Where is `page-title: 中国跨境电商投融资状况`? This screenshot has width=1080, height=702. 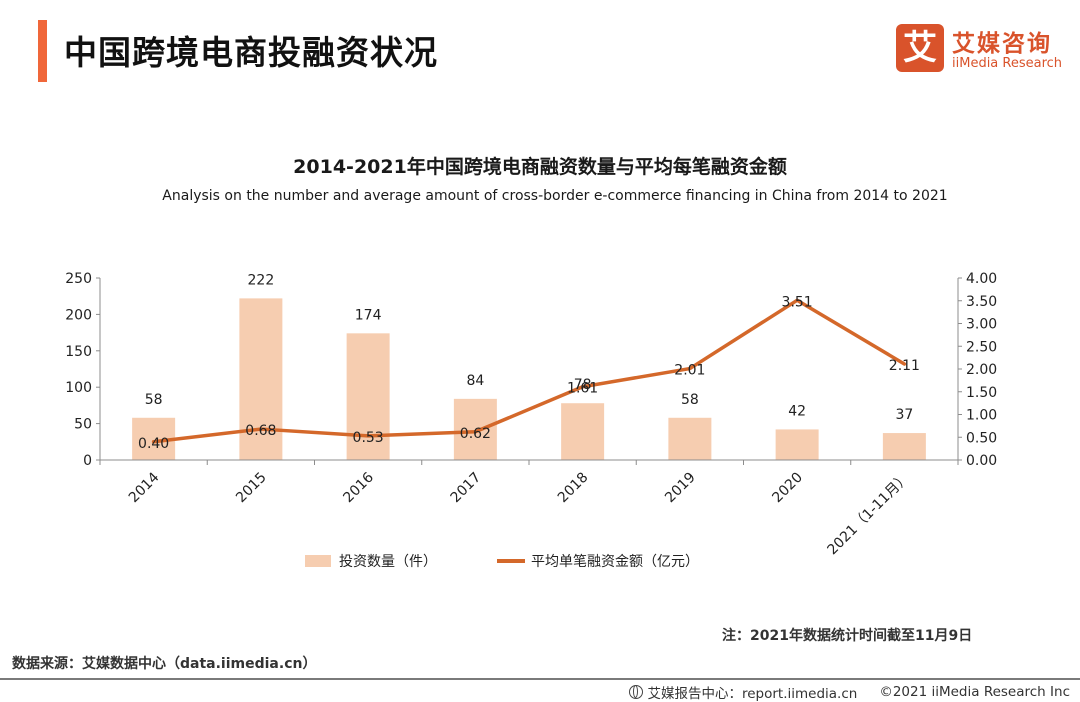 page-title: 中国跨境电商投融资状况 is located at coordinates (251, 52).